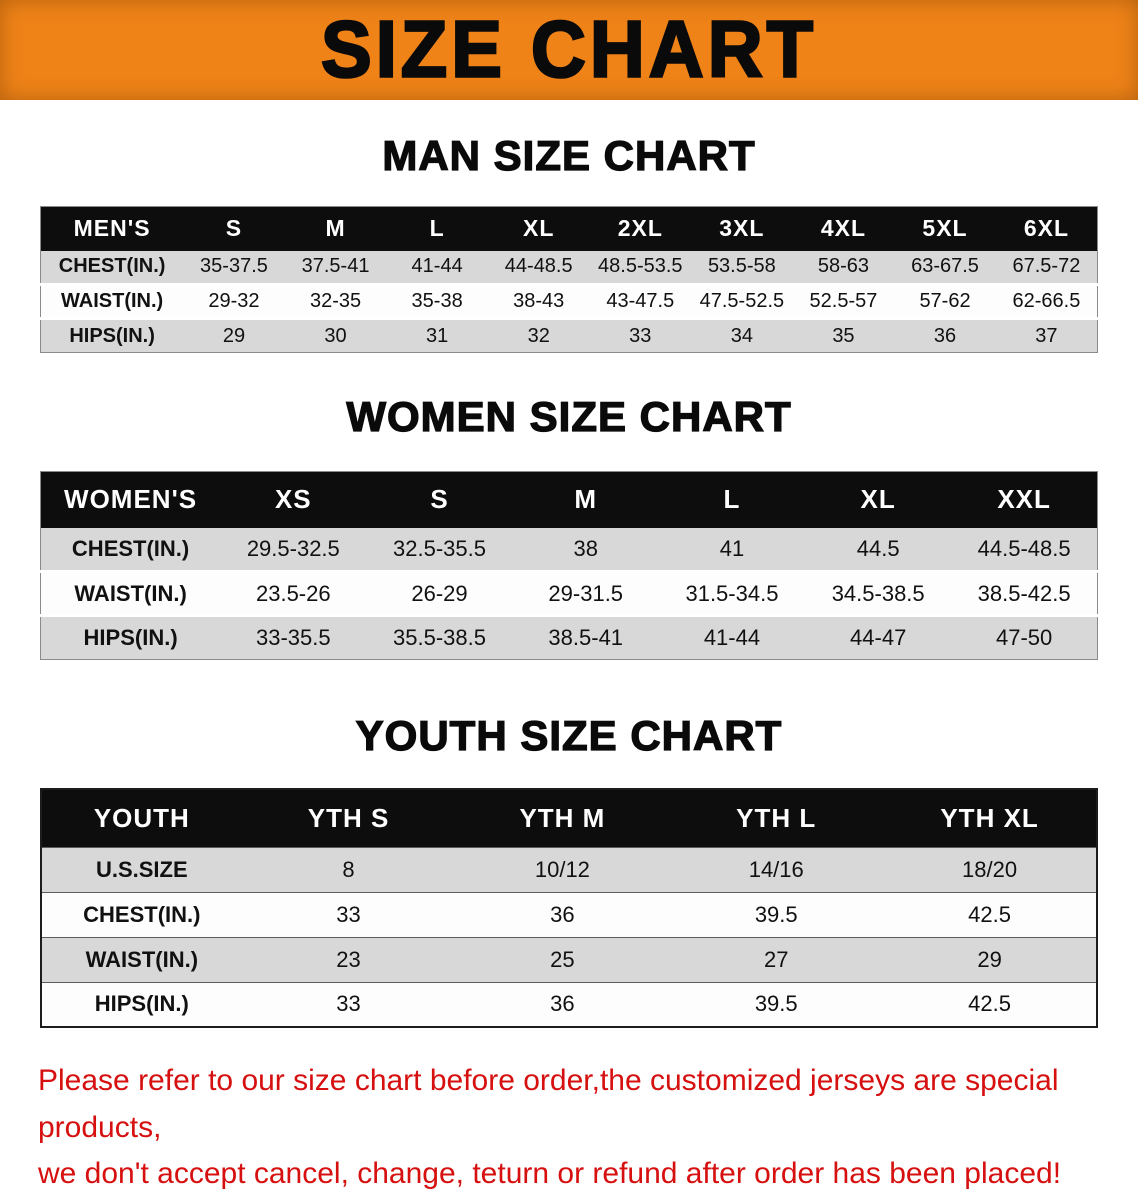  I want to click on size-column-header: XS, so click(293, 499).